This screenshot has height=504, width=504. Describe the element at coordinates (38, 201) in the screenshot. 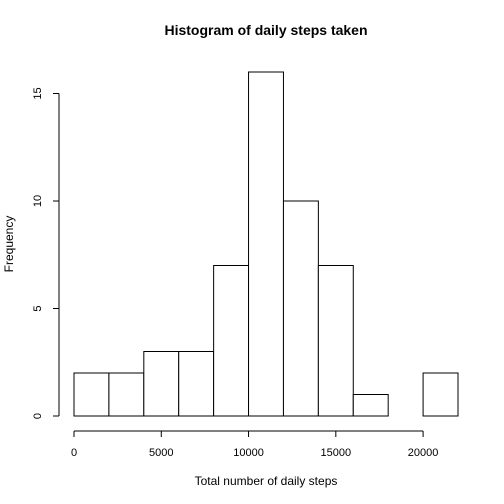

I see `y-tick-label-2: 10` at that location.